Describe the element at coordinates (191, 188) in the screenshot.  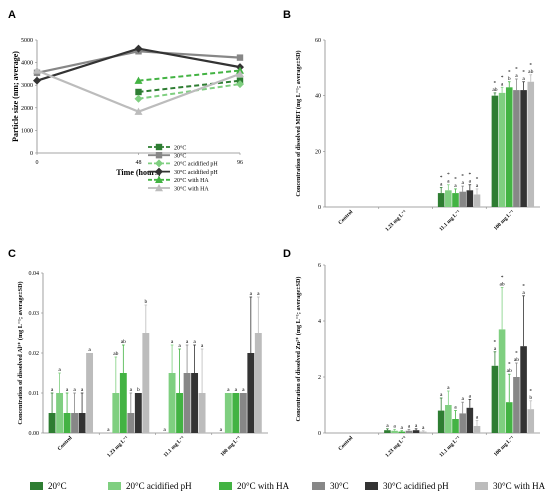
I see `legend-label: 30°C with HA` at that location.